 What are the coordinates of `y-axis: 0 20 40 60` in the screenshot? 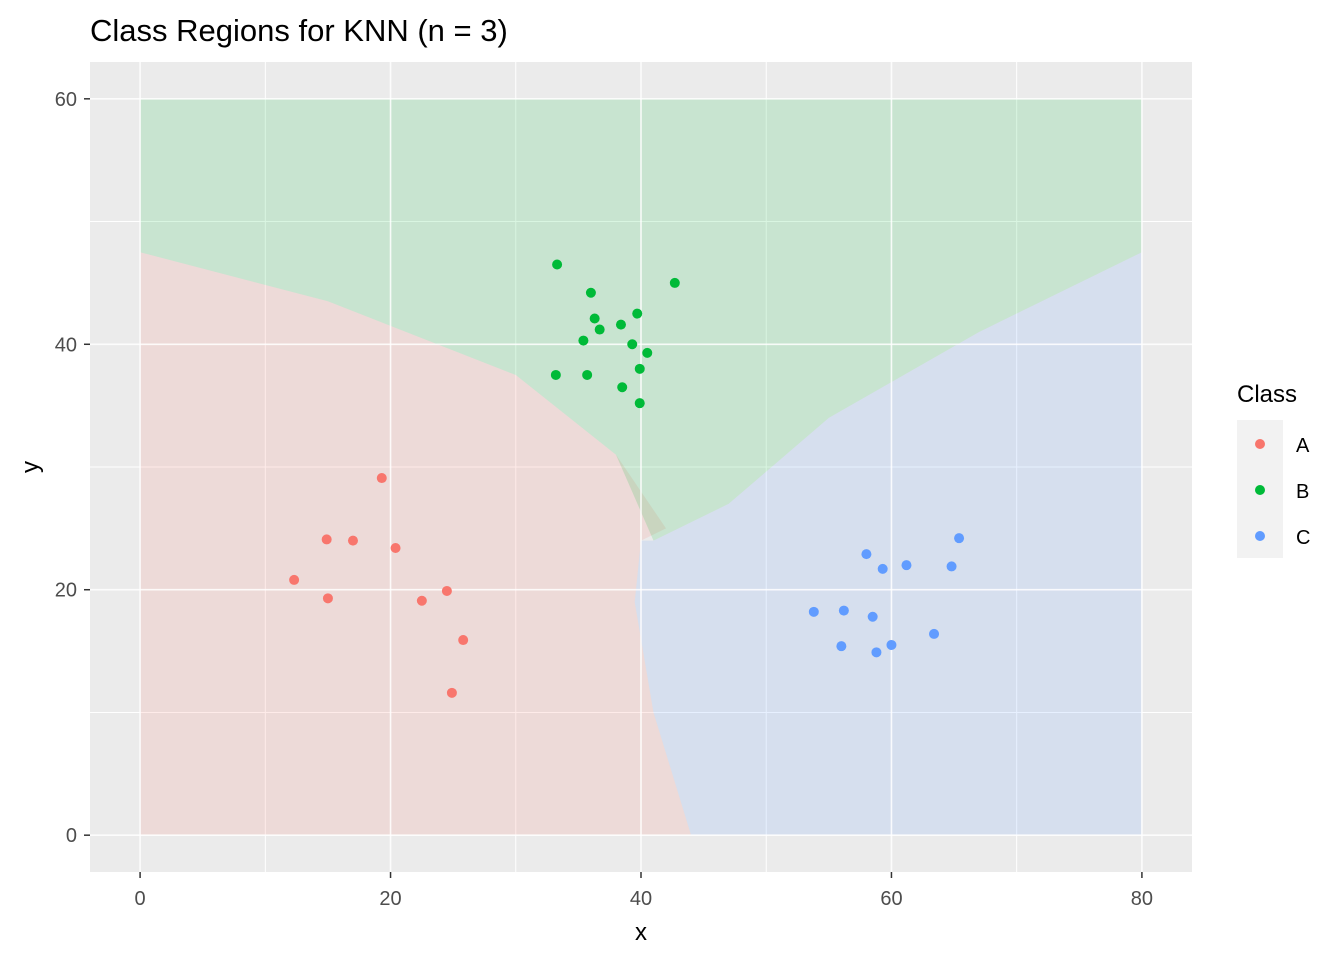 It's located at (72, 468).